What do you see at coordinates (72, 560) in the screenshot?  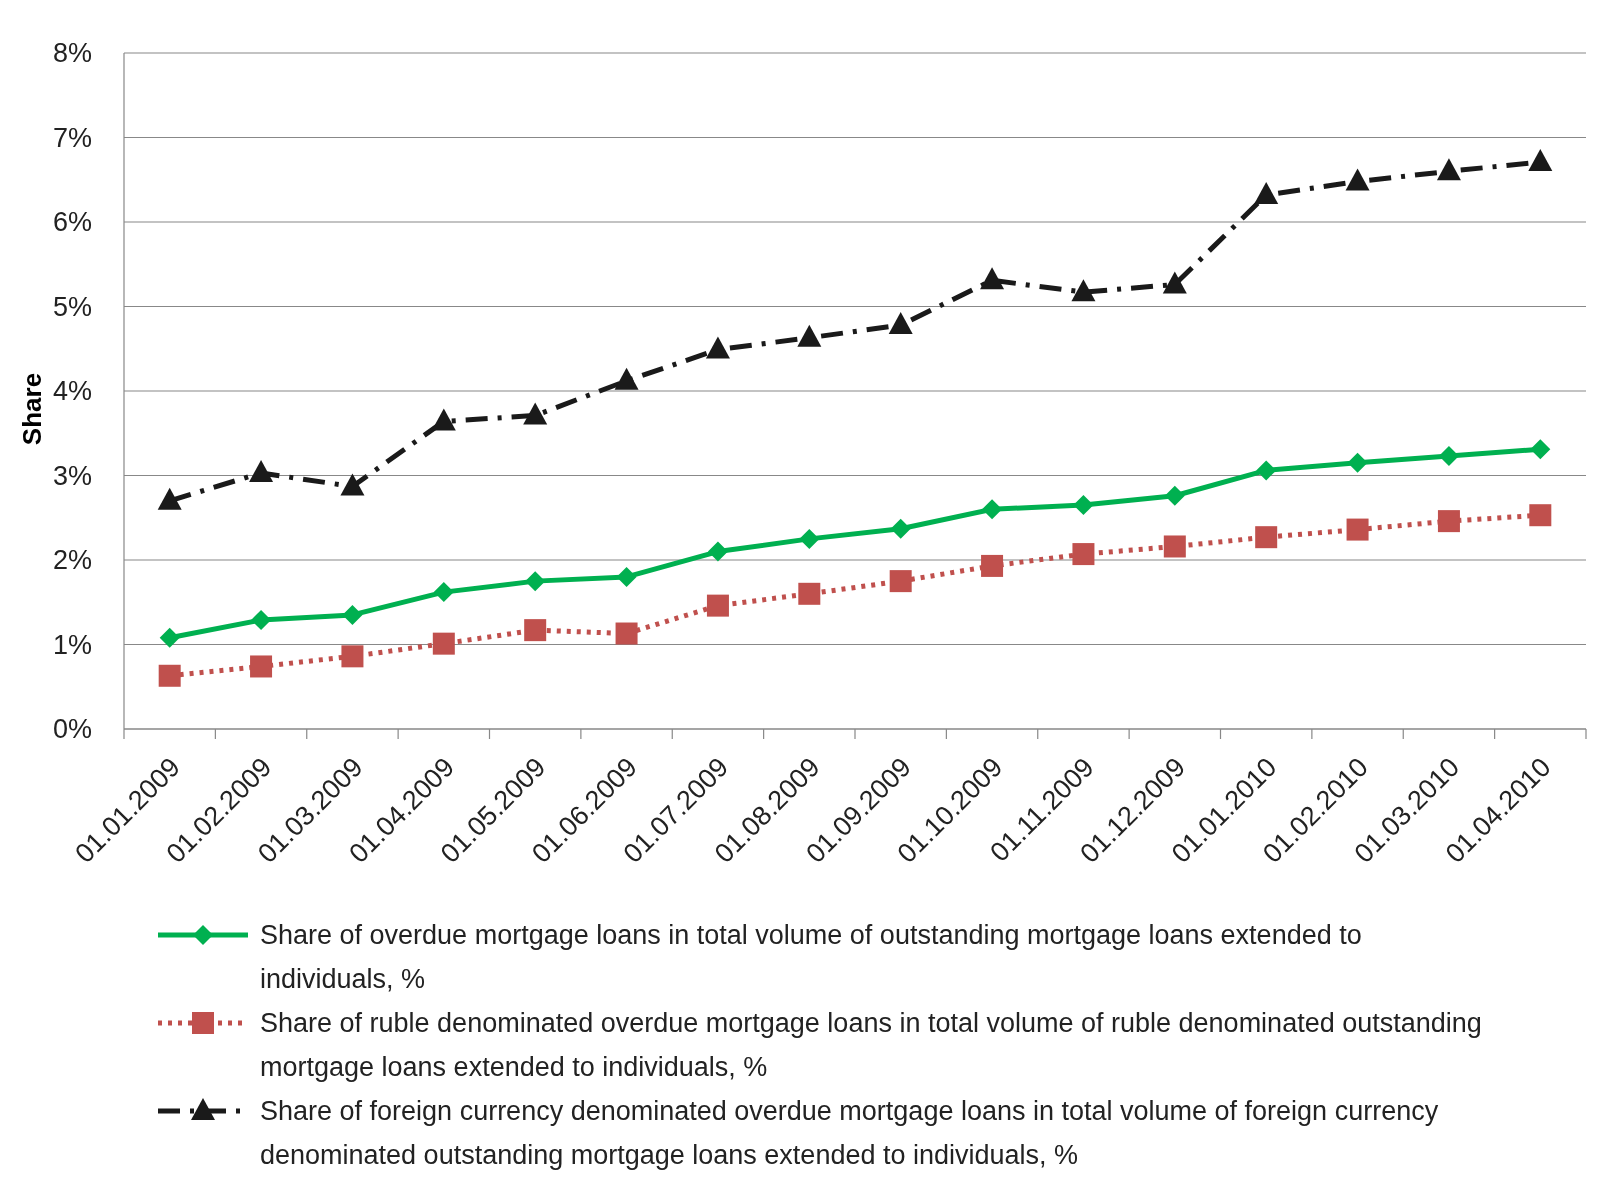 I see `y-tick-label: 2%` at bounding box center [72, 560].